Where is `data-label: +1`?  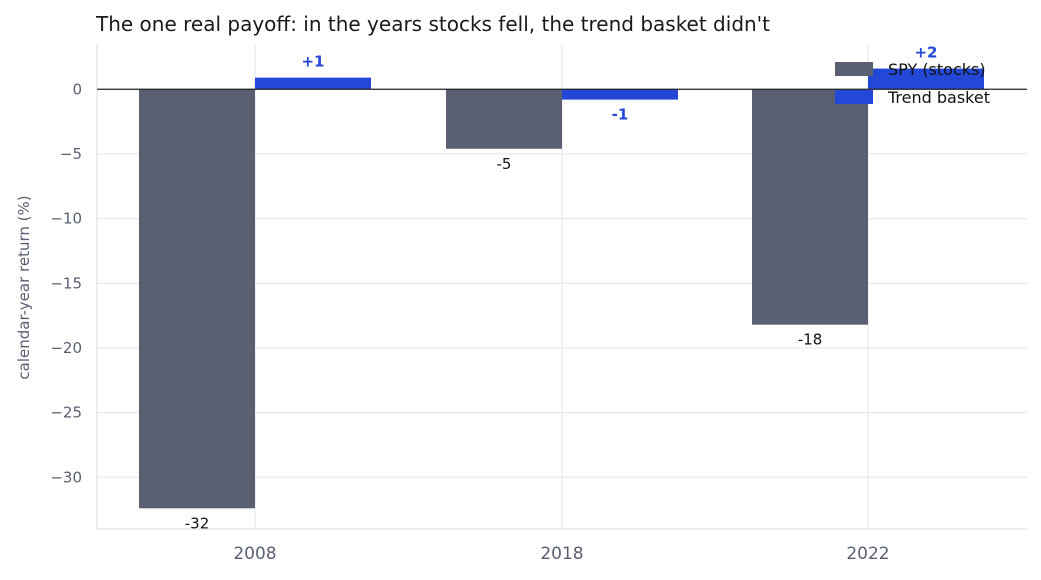 data-label: +1 is located at coordinates (312, 62).